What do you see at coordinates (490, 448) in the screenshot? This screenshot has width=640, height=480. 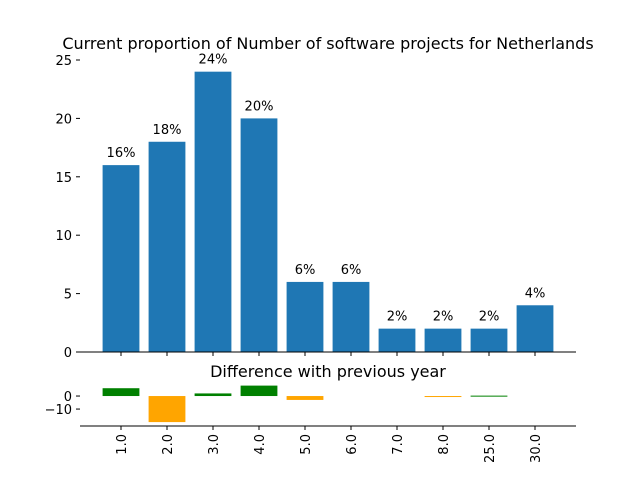 I see `x-tick-label-25.0: 25.0` at bounding box center [490, 448].